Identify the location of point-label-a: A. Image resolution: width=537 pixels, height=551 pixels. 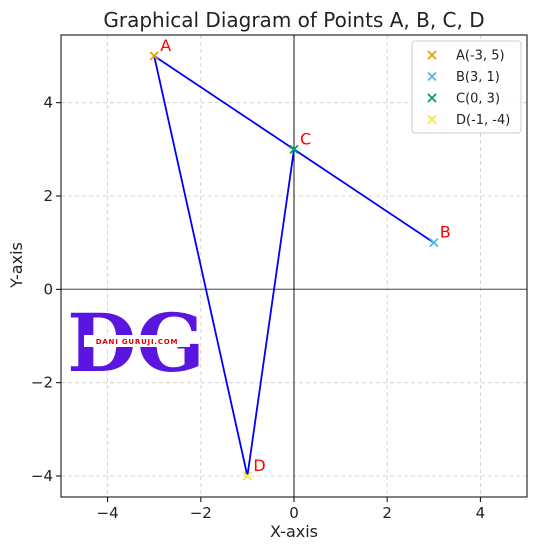
(165, 45).